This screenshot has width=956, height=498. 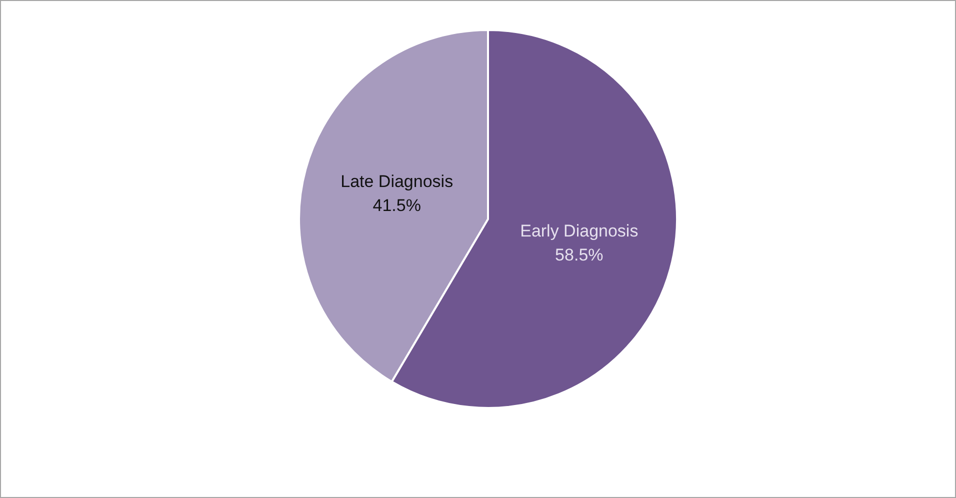 What do you see at coordinates (579, 255) in the screenshot?
I see `data-label: 58.5%` at bounding box center [579, 255].